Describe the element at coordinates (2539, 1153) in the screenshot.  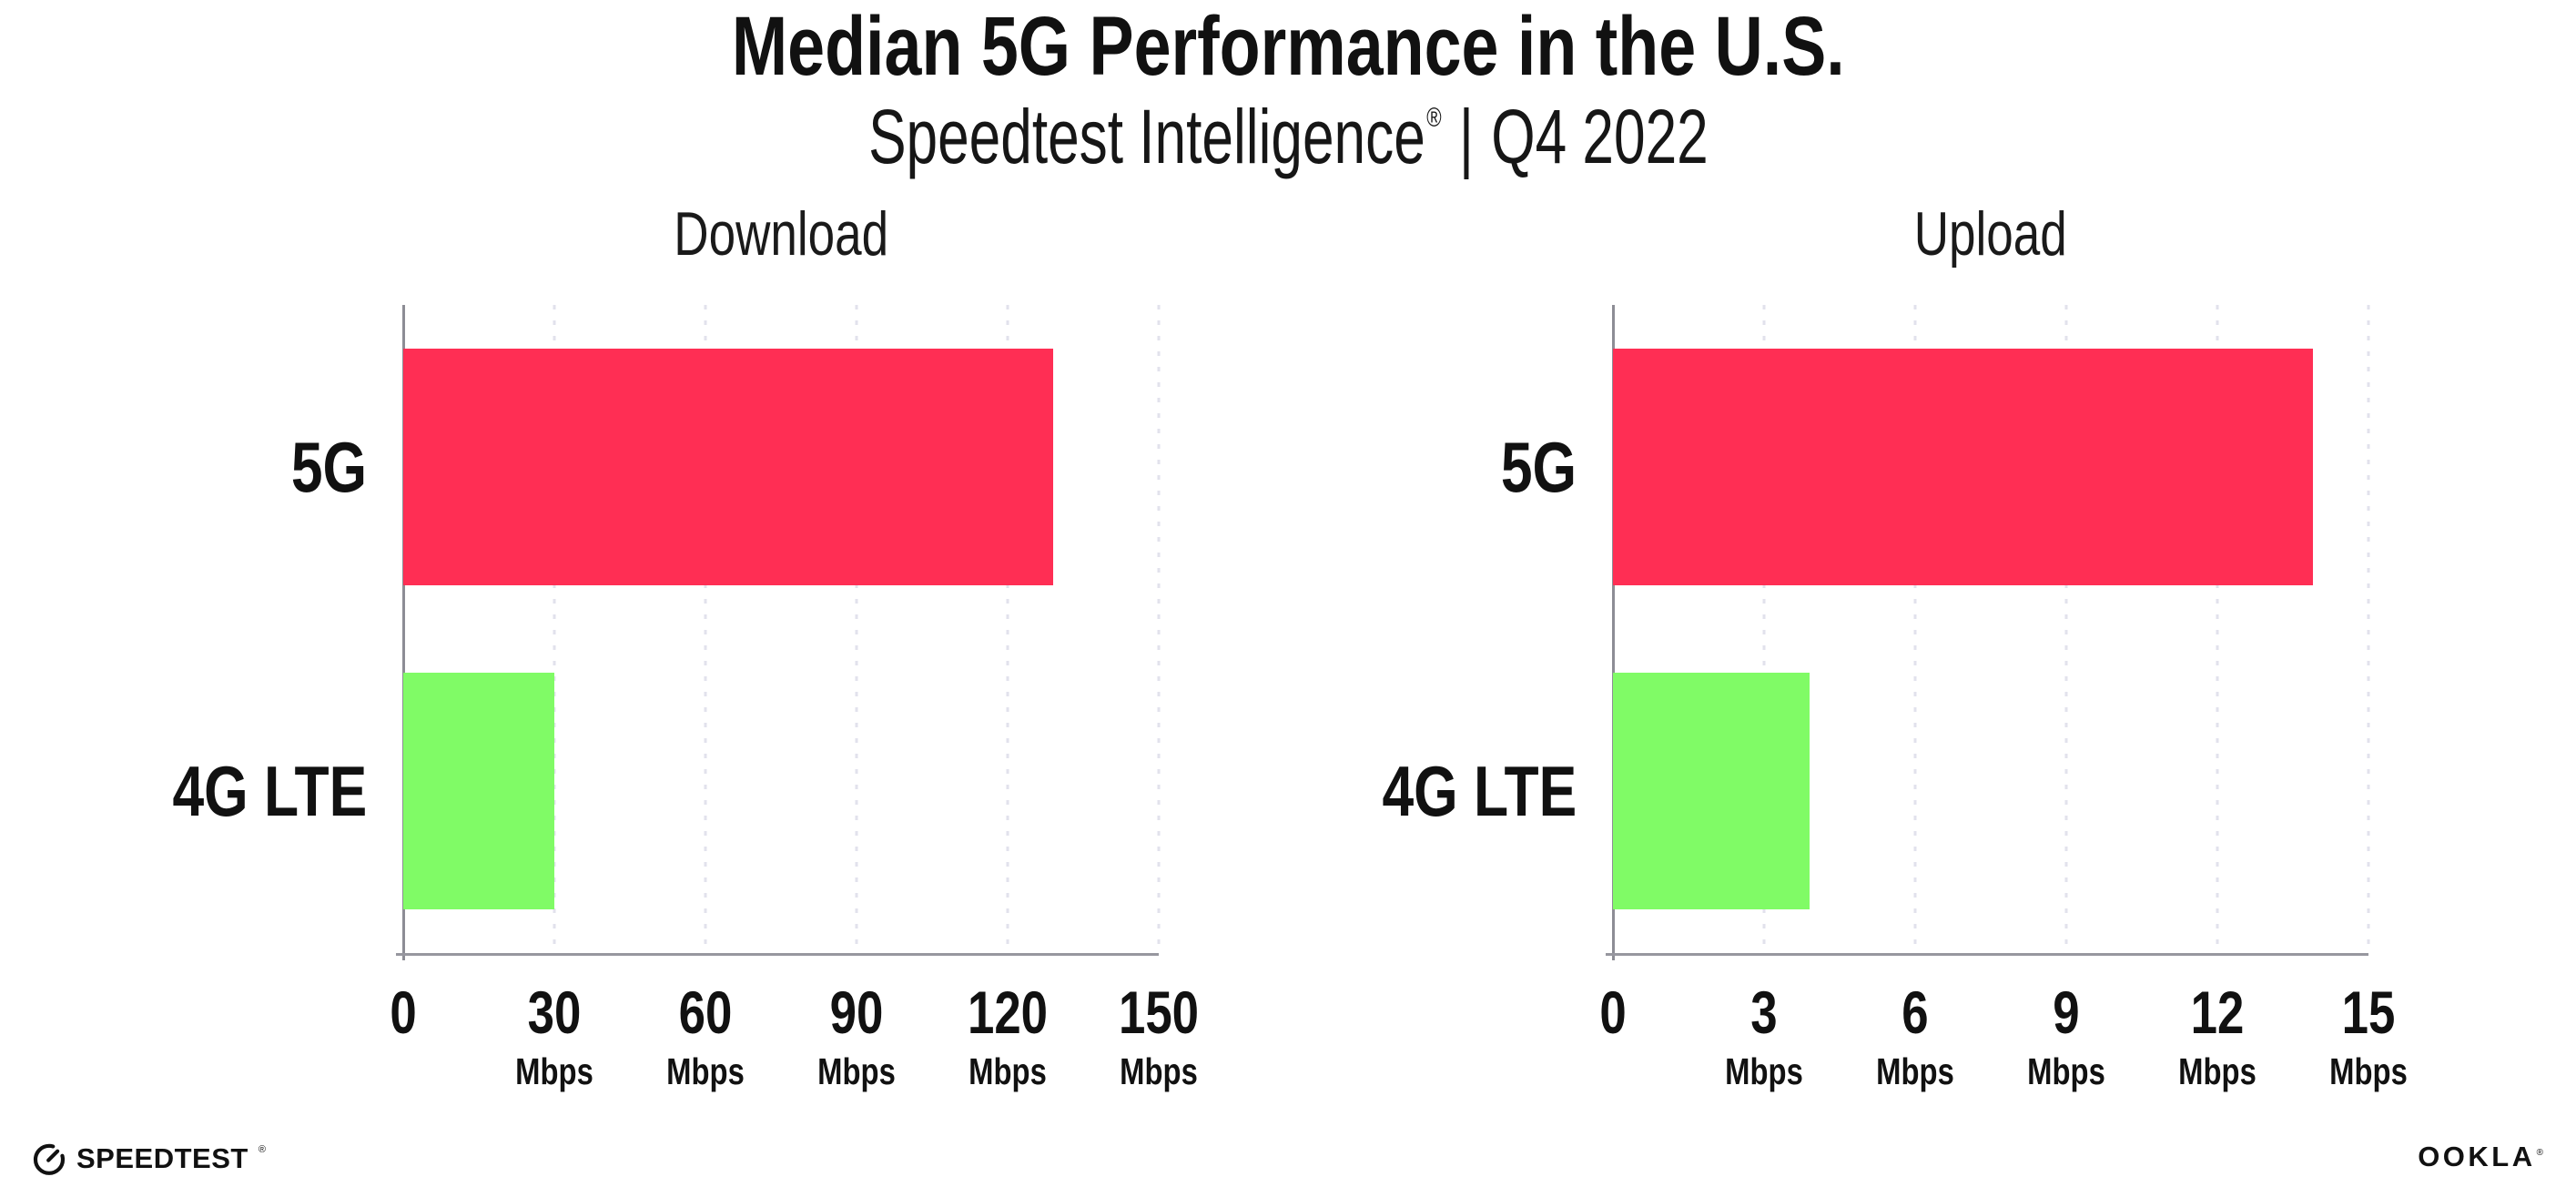
I see `ookla-registered-mark: ®` at that location.